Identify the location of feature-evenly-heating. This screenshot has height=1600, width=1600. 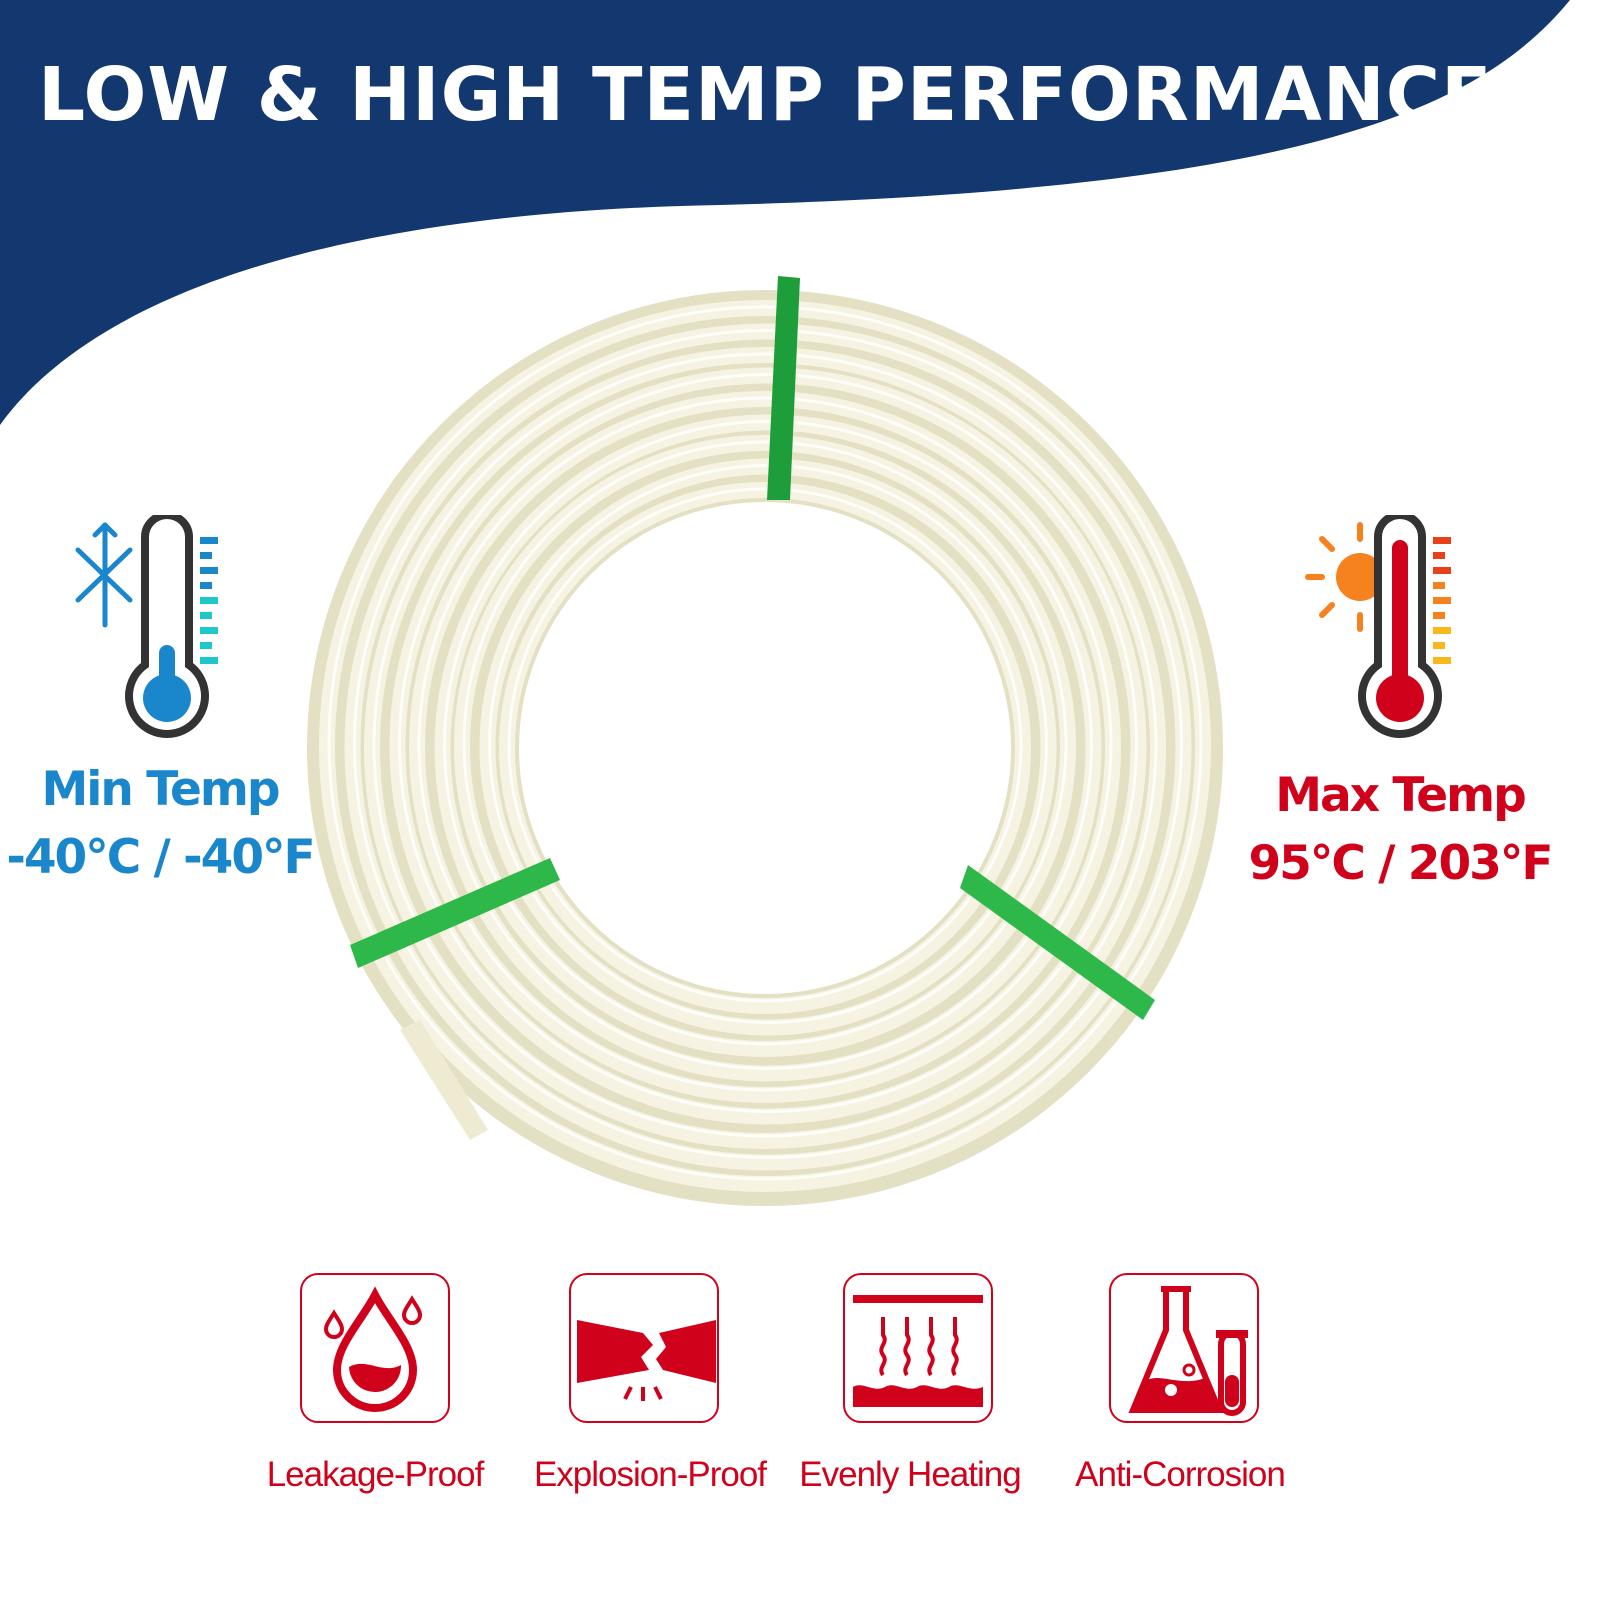
(918, 1348).